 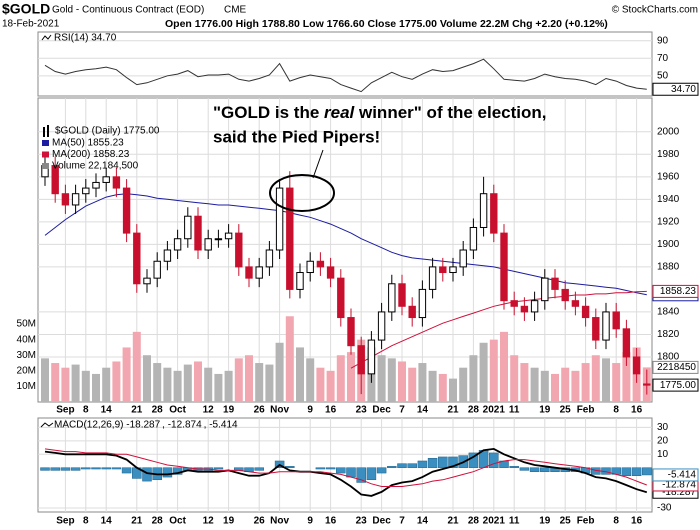 I want to click on x-tick-label: 7, so click(x=402, y=521).